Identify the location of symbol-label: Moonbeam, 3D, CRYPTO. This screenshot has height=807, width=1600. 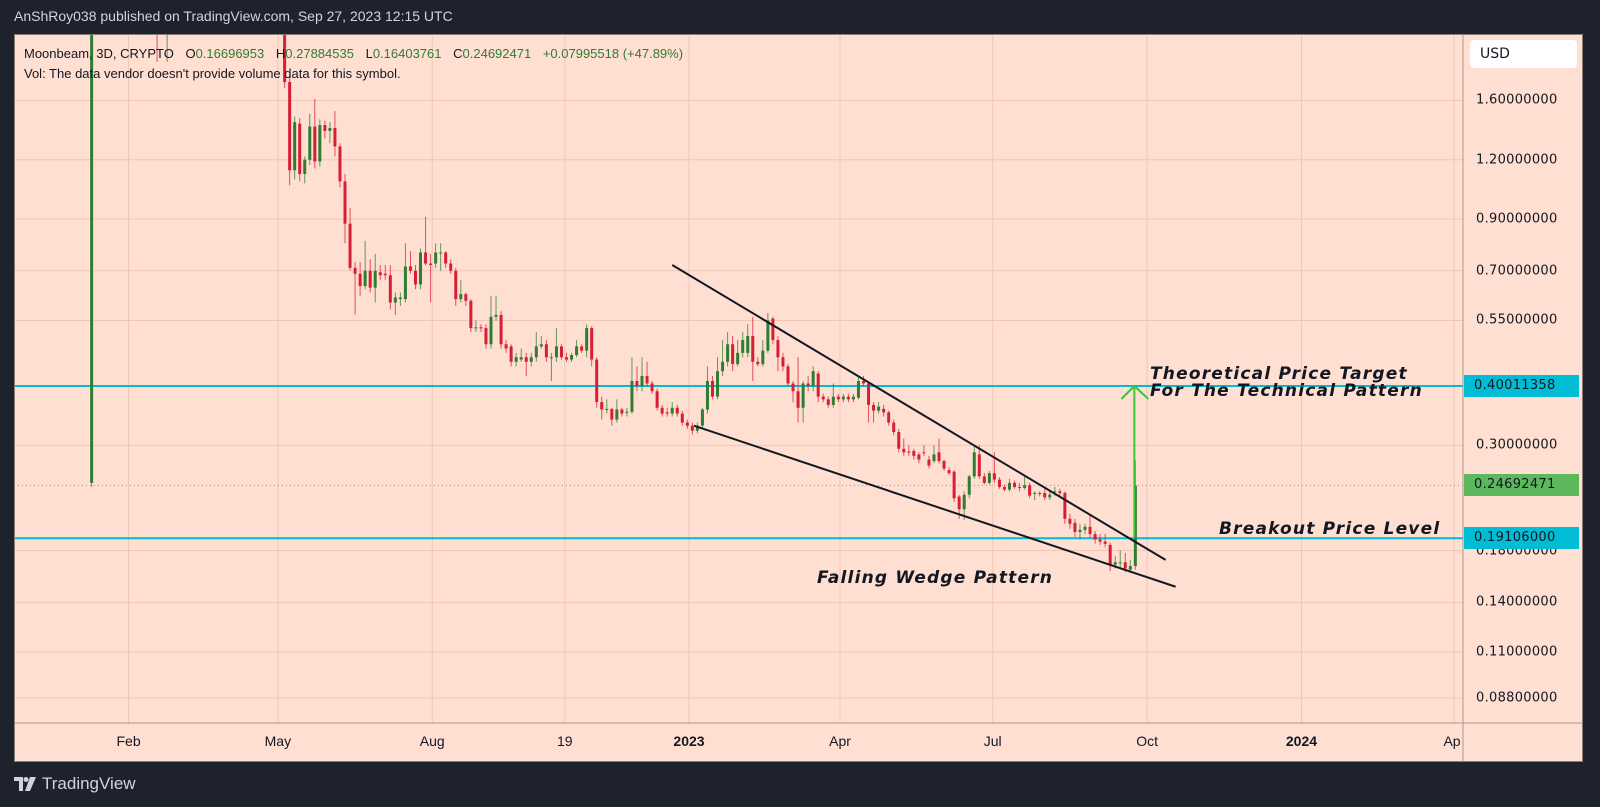
(99, 53).